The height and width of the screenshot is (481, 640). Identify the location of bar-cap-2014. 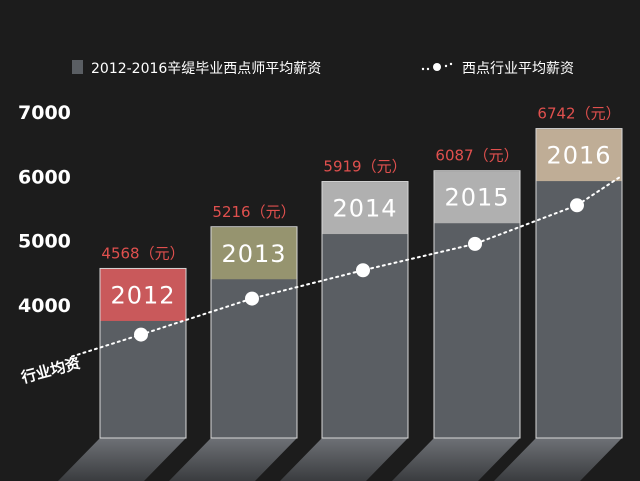
(365, 208).